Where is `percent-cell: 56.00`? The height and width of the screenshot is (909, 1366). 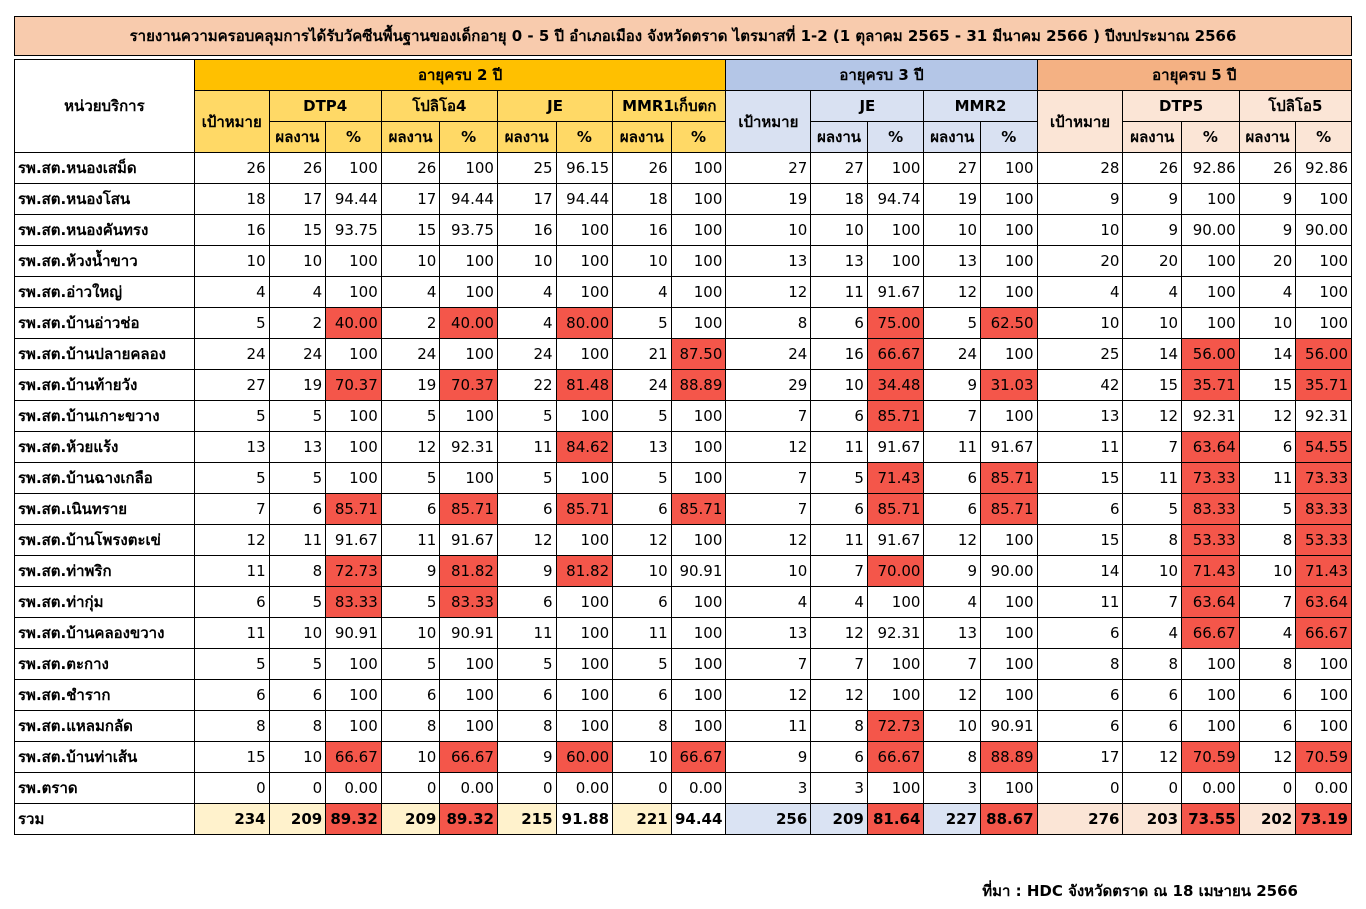 percent-cell: 56.00 is located at coordinates (1323, 354).